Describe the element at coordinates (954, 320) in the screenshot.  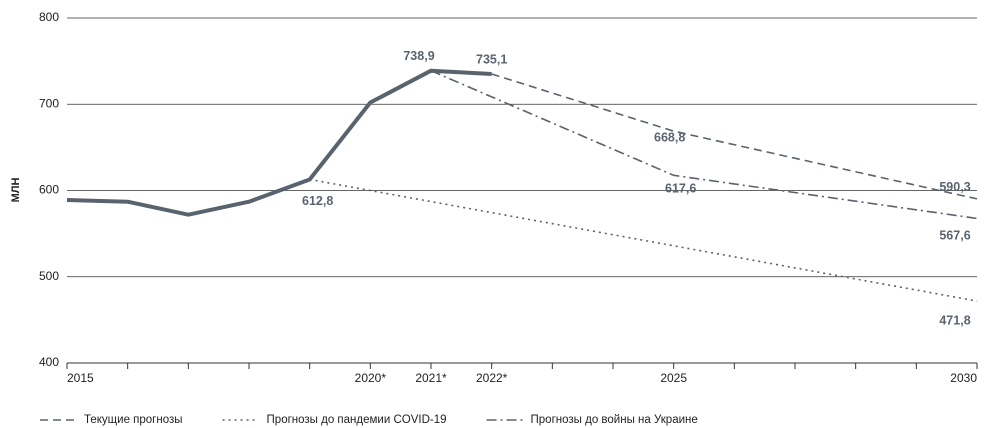
I see `value-label: 471,8` at that location.